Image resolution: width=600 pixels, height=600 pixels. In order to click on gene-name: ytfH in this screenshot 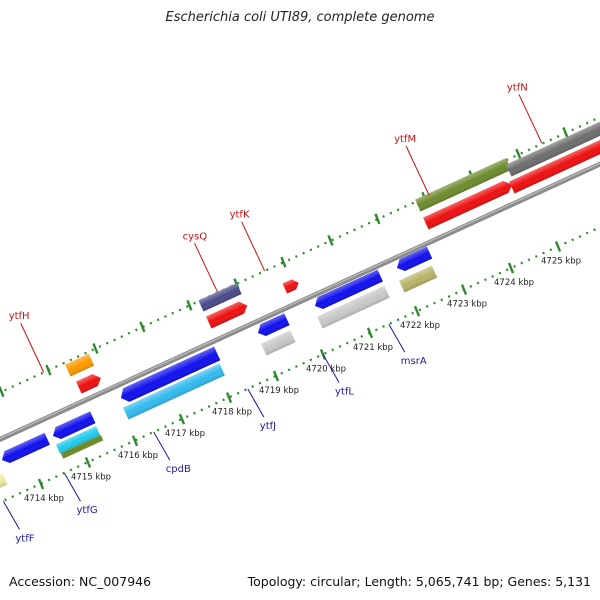, I will do `click(19, 316)`.